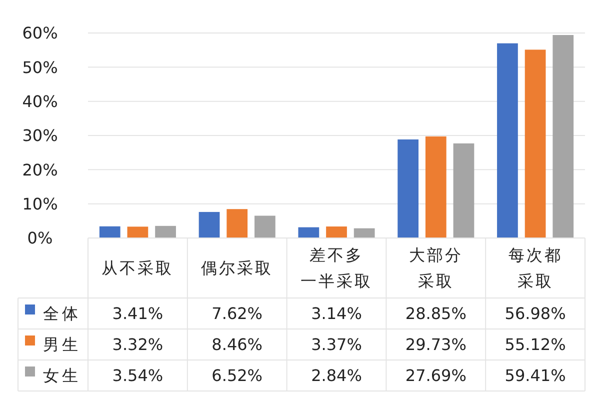  I want to click on data-label: 6.52%, so click(237, 376).